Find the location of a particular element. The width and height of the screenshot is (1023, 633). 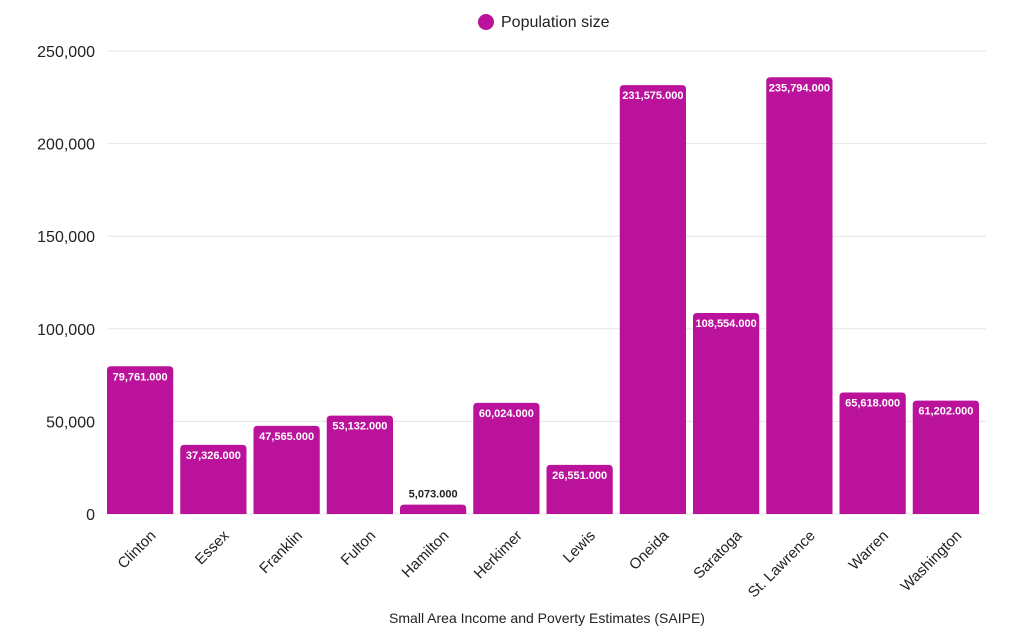

bar-data-label: 65,618.000 is located at coordinates (872, 403).